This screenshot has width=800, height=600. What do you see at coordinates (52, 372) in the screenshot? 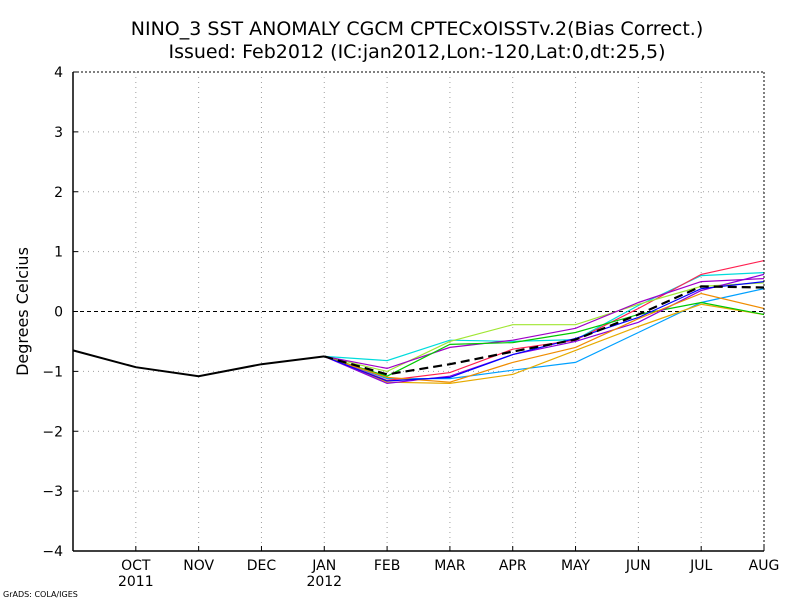
I see `y-tick-label: −1` at bounding box center [52, 372].